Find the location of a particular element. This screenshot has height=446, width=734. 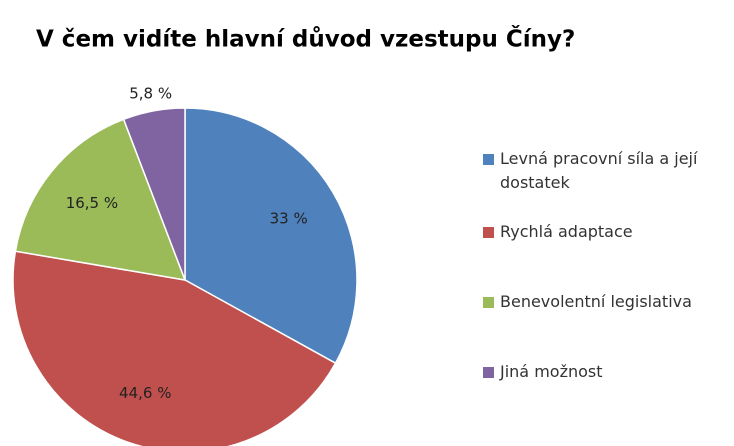

legend-label: Levná pracovní síla a její dostatek is located at coordinates (599, 170).